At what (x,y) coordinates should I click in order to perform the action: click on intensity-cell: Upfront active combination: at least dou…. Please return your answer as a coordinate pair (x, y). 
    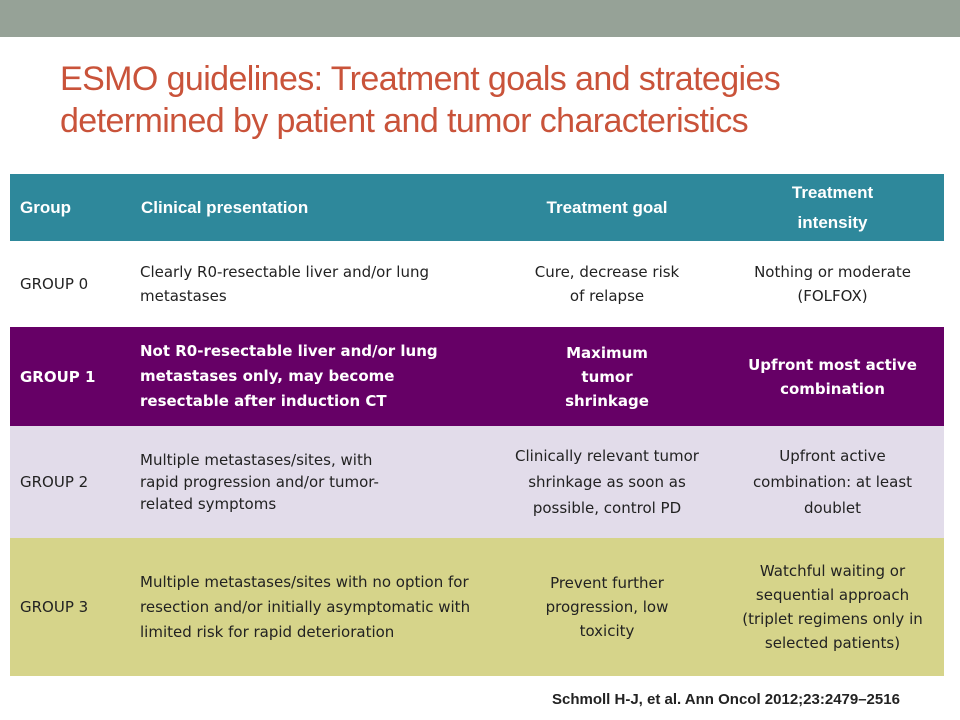
    Looking at the image, I should click on (832, 482).